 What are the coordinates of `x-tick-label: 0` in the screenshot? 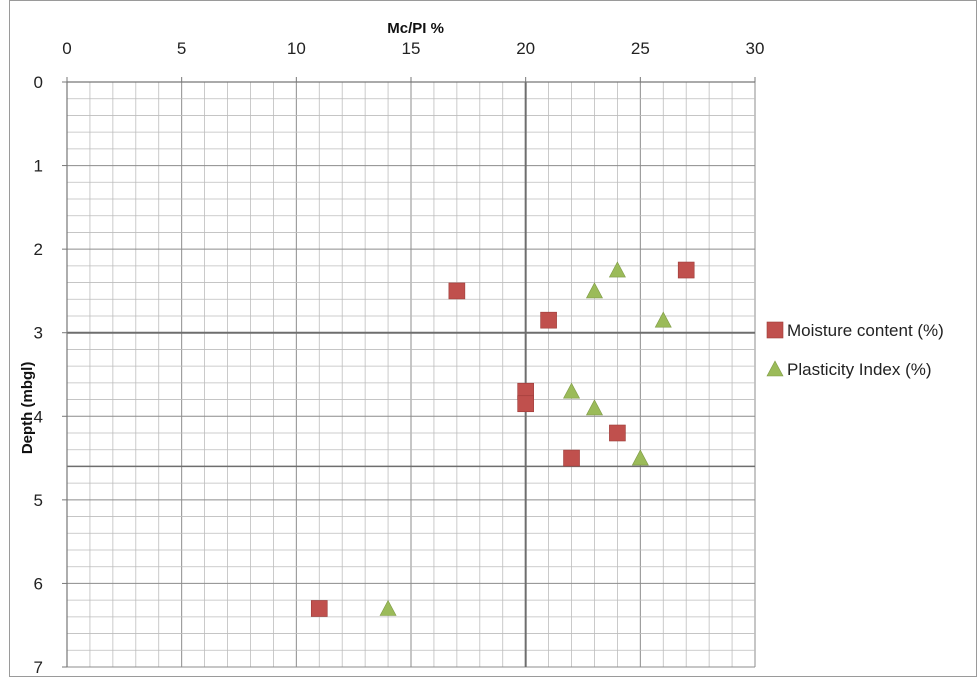 It's located at (66, 48).